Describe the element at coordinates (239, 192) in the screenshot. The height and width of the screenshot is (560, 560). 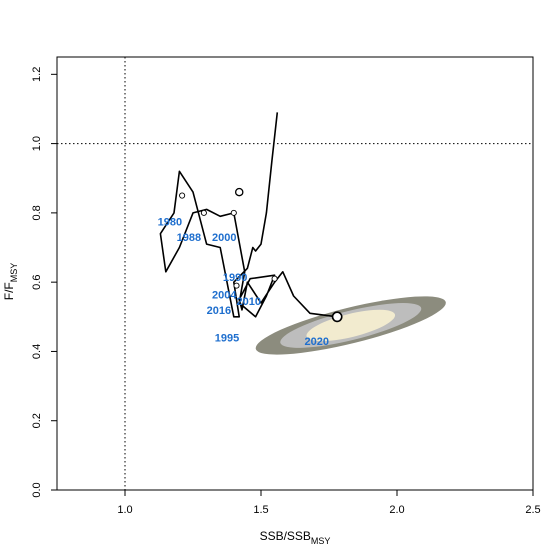
I see `start-point` at that location.